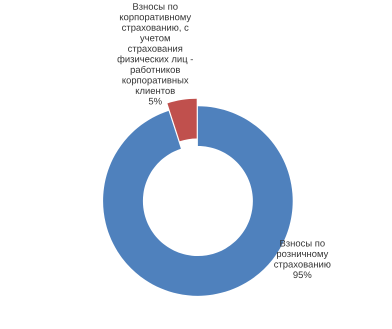 The width and height of the screenshot is (392, 329). I want to click on data-label: 5%, so click(155, 101).